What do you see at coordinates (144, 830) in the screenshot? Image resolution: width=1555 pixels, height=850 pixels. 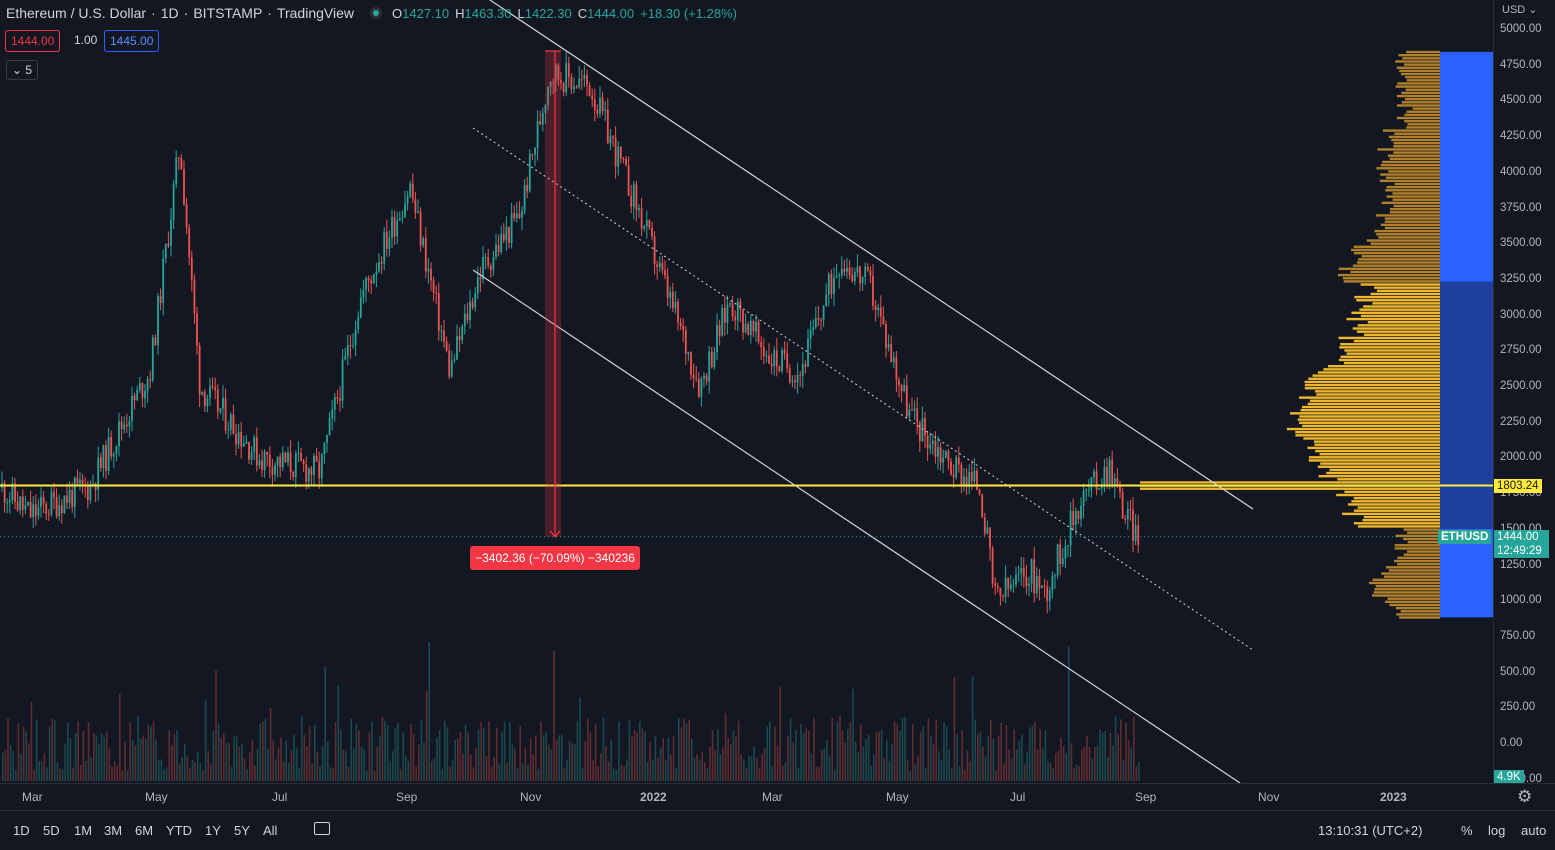 I see `timeframe-6m: 6M` at bounding box center [144, 830].